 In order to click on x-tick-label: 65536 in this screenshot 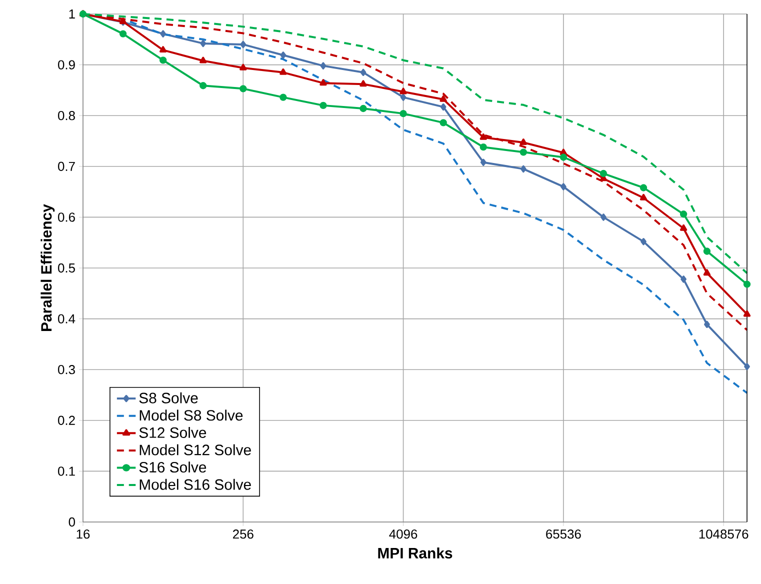, I will do `click(563, 534)`.